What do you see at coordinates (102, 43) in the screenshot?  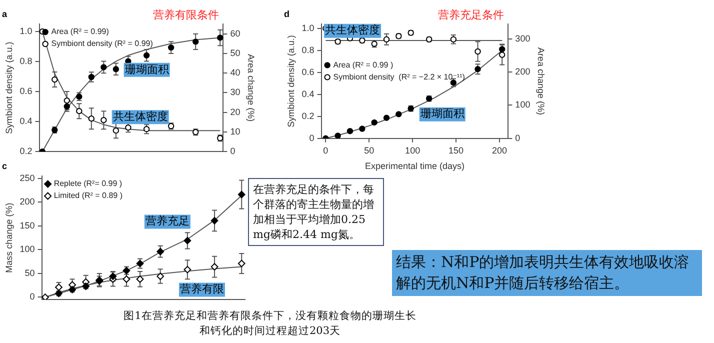 I see `legend-label: Symbiont density (R² = 0.99)` at bounding box center [102, 43].